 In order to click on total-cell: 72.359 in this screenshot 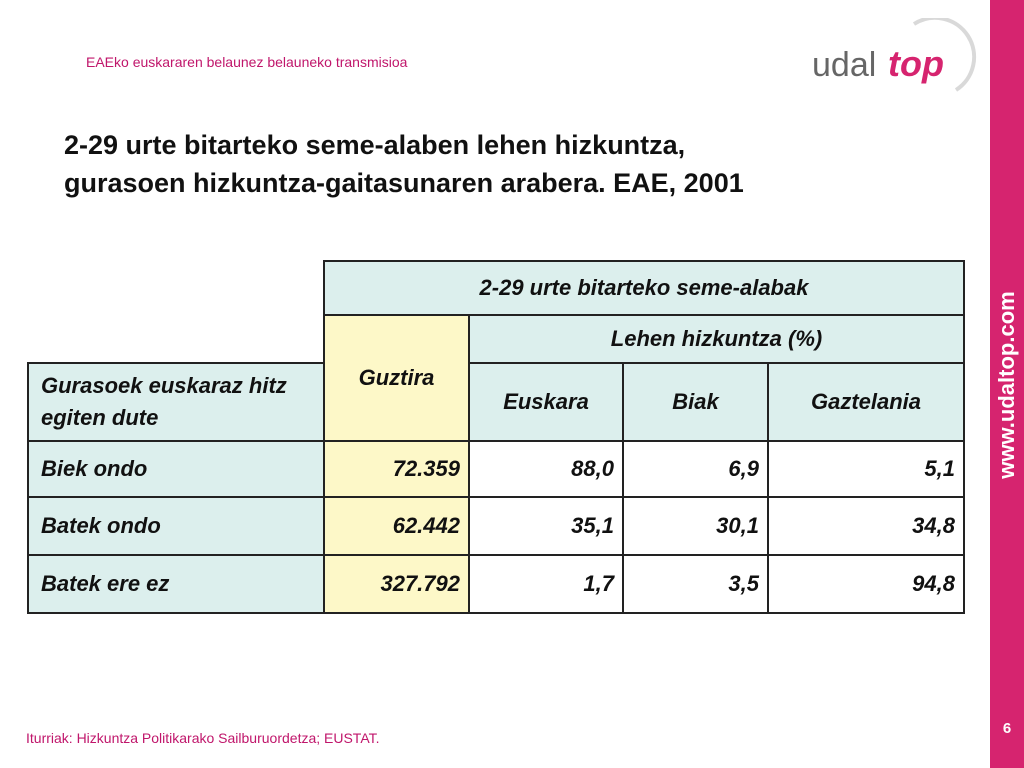, I will do `click(396, 469)`.